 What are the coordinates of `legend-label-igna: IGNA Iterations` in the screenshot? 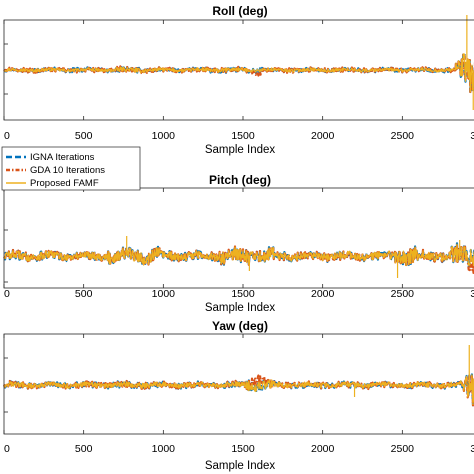 It's located at (62, 157).